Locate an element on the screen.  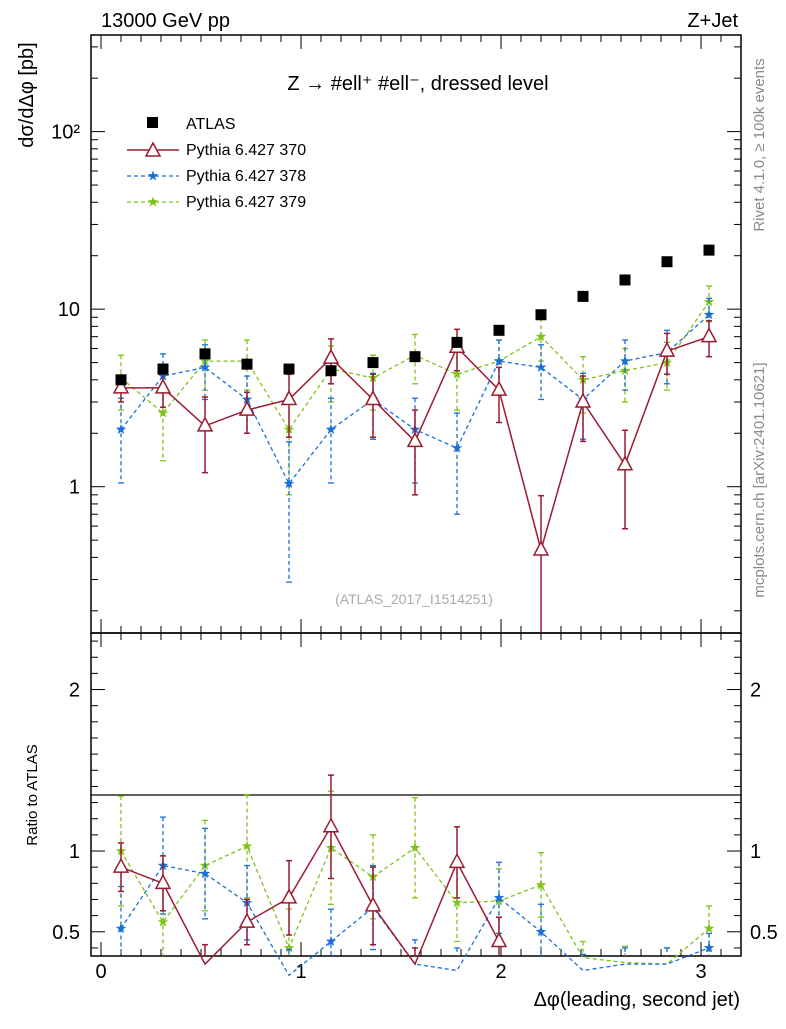
x-tick-label: 0 is located at coordinates (100, 972).